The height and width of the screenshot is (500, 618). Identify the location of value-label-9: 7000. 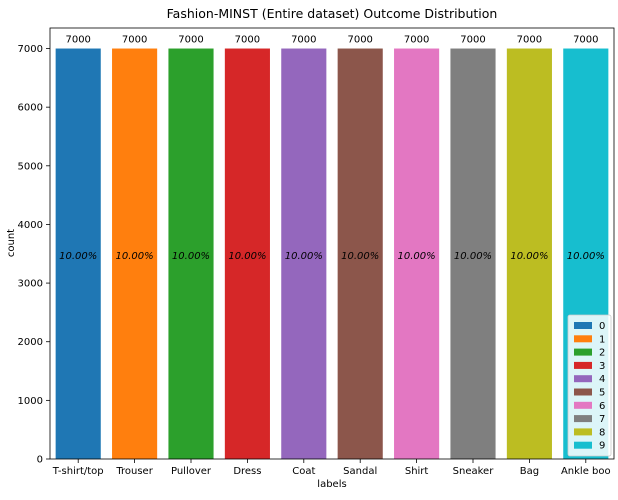
(585, 40).